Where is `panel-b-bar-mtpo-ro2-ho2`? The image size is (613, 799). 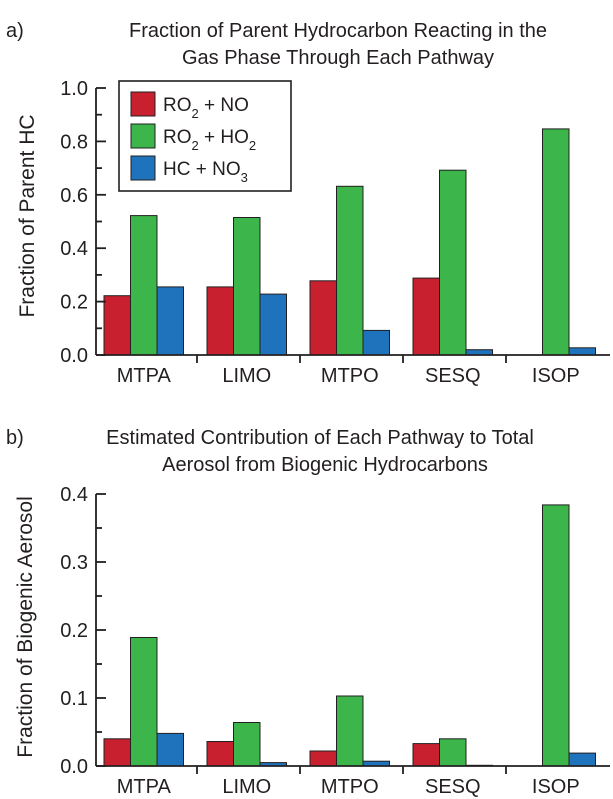 panel-b-bar-mtpo-ro2-ho2 is located at coordinates (350, 731).